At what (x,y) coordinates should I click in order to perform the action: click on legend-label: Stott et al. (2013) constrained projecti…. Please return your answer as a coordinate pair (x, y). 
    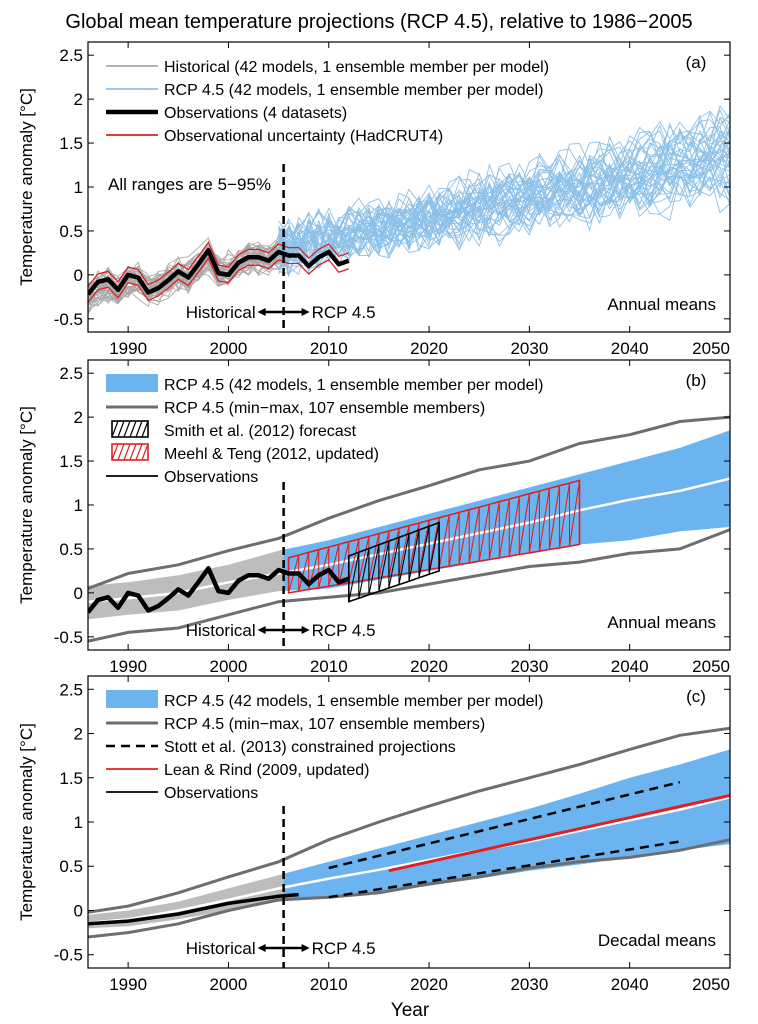
    Looking at the image, I should click on (310, 747).